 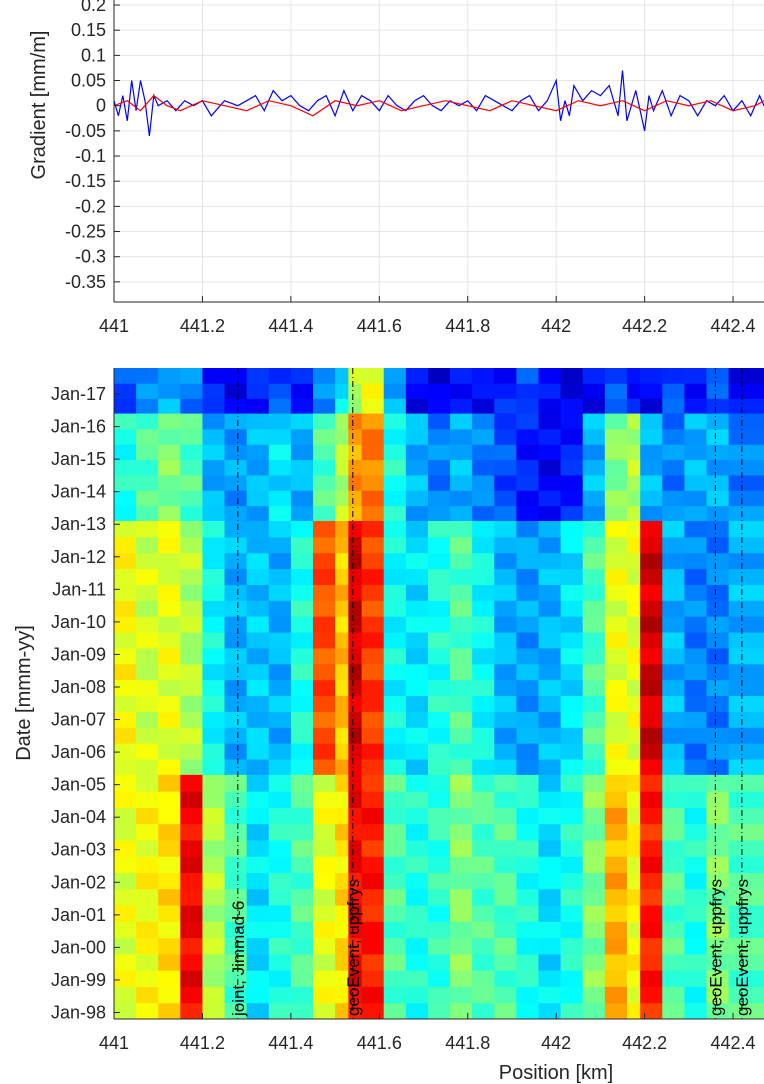 I want to click on heatmap-y-tick-label: Jan-98, so click(x=78, y=1012).